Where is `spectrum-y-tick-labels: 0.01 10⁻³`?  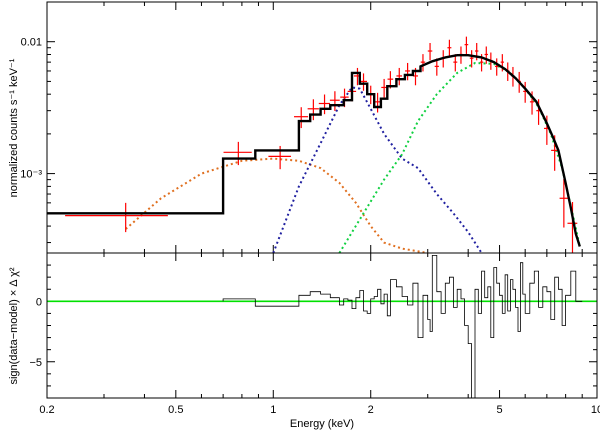
spectrum-y-tick-labels: 0.01 10⁻³ is located at coordinates (31, 109).